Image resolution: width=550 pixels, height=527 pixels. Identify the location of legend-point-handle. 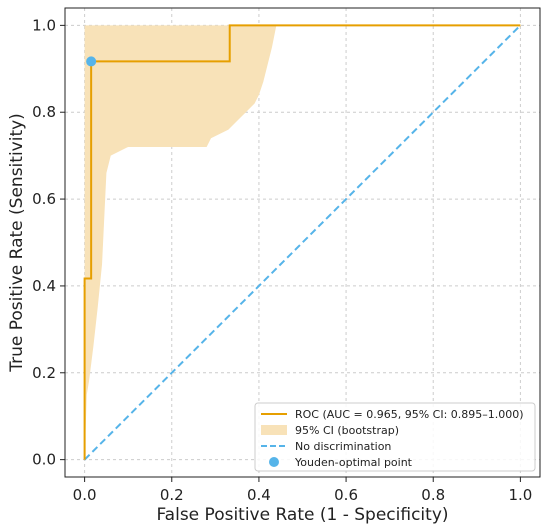
(274, 462).